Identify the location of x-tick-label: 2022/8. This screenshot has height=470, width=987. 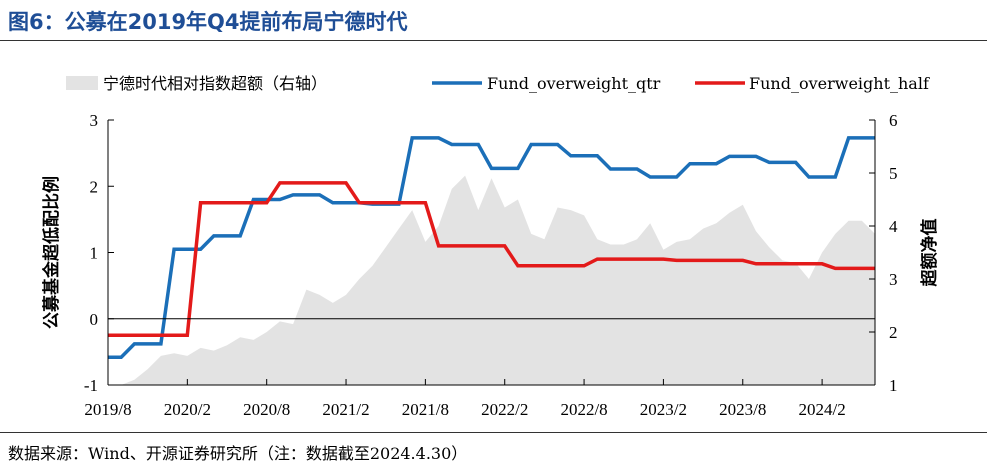
(583, 409).